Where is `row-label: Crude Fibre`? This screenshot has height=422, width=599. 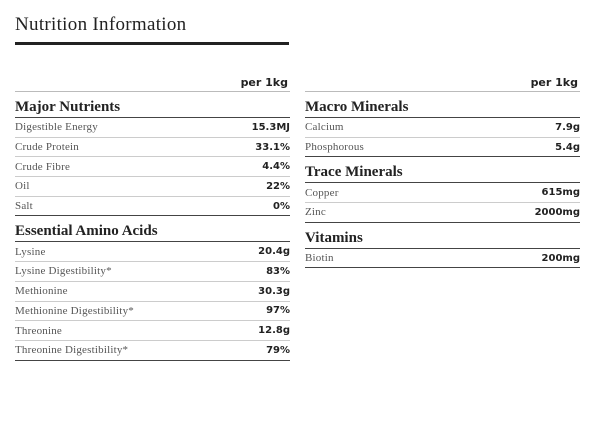 row-label: Crude Fibre is located at coordinates (43, 166).